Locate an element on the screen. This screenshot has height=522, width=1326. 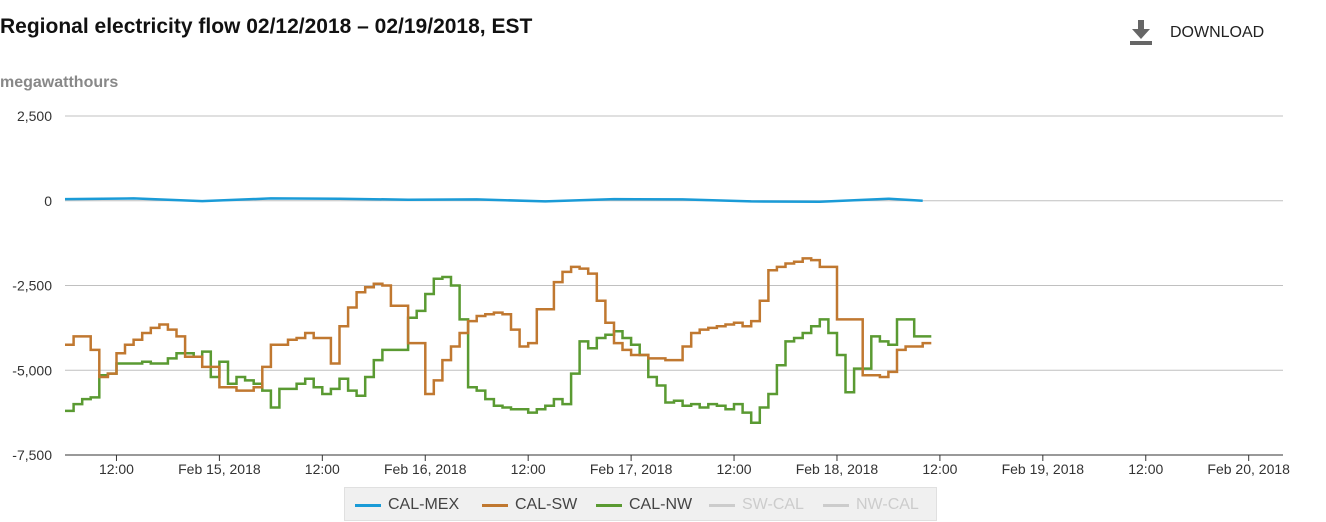
legend-label: CAL-MEX is located at coordinates (424, 504).